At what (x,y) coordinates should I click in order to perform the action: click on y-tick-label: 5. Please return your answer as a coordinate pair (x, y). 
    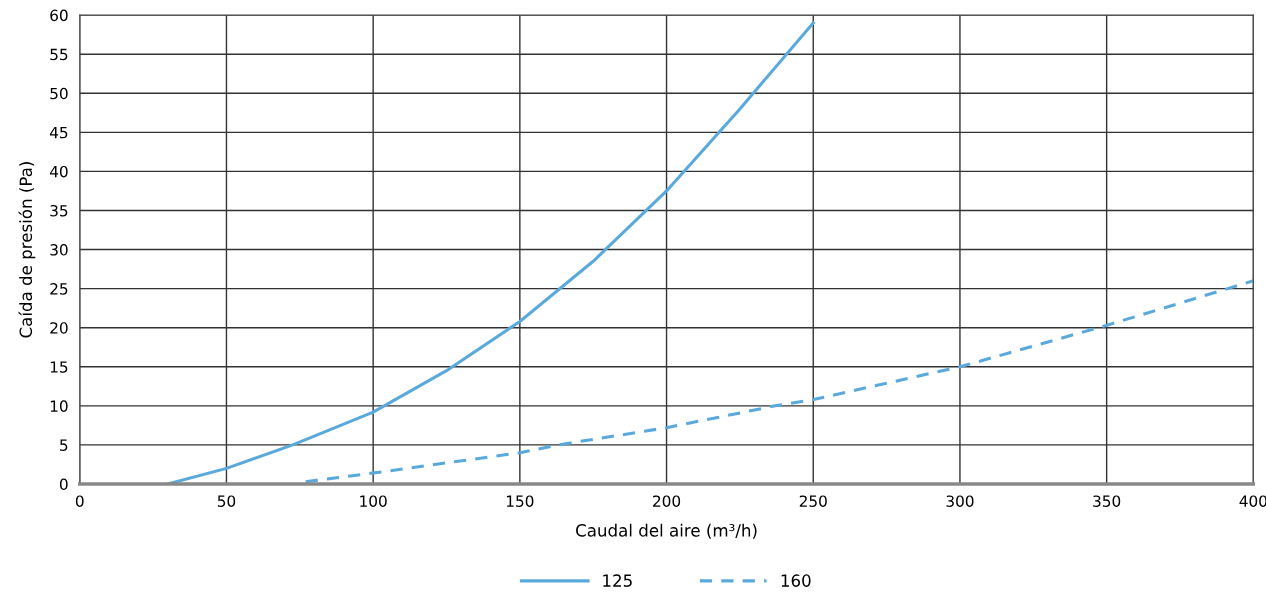
    Looking at the image, I should click on (64, 445).